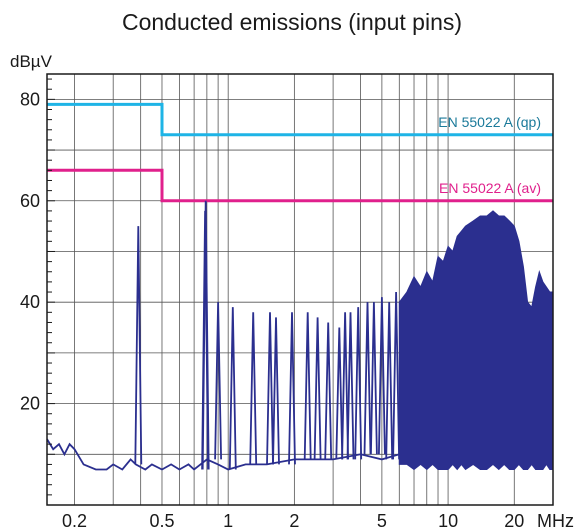 Image resolution: width=585 pixels, height=531 pixels. Describe the element at coordinates (31, 61) in the screenshot. I see `y-axis-unit: dBµV` at that location.